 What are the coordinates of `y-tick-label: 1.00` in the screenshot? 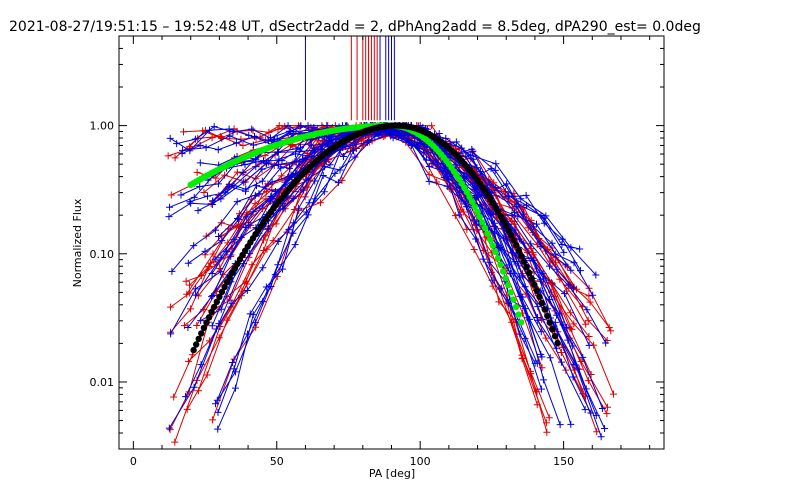 It's located at (102, 126).